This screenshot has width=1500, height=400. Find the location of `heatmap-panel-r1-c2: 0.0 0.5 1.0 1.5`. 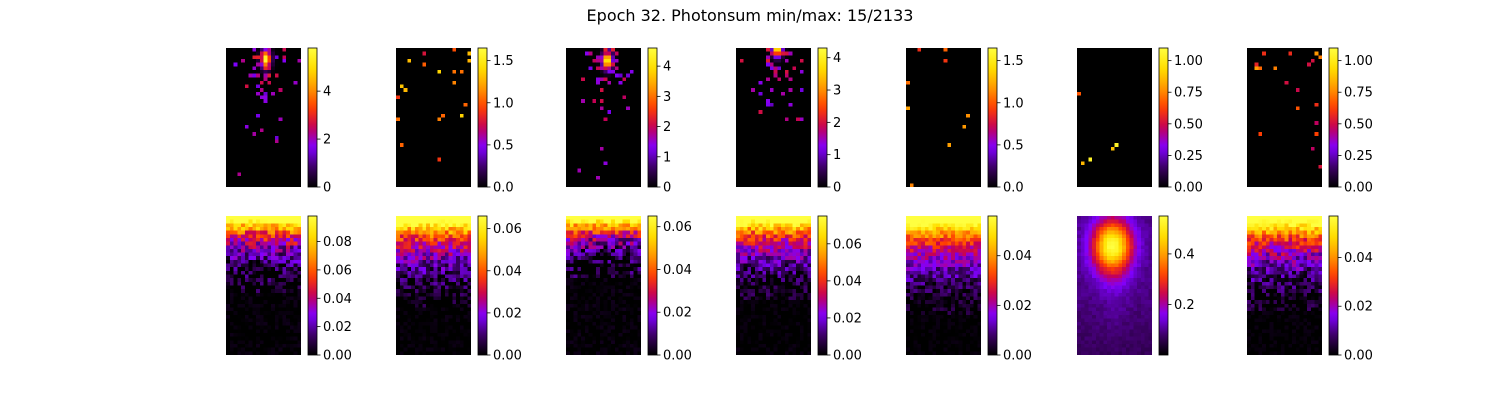

heatmap-panel-r1-c2: 0.0 0.5 1.0 1.5 is located at coordinates (455, 121).